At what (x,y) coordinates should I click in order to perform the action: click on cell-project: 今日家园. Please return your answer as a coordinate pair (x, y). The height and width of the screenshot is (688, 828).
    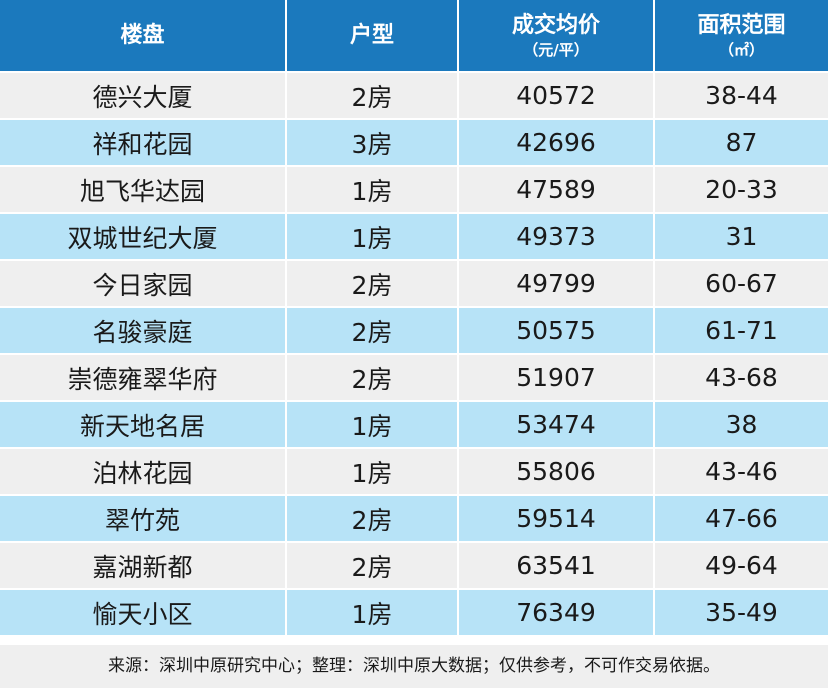
    Looking at the image, I should click on (143, 284).